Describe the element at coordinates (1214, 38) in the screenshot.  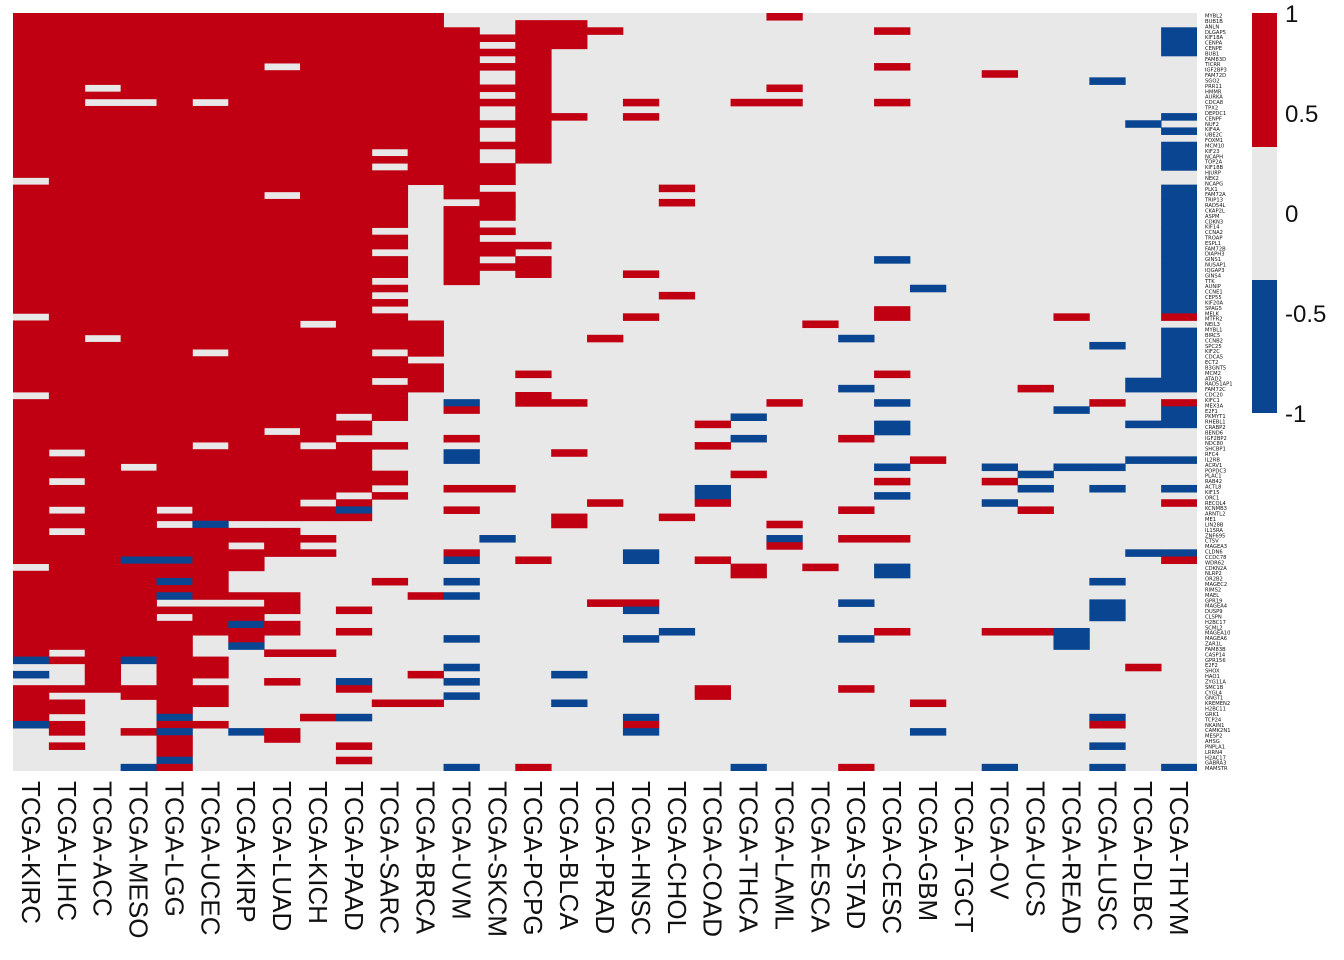
I see `row-label: KIF18A` at that location.